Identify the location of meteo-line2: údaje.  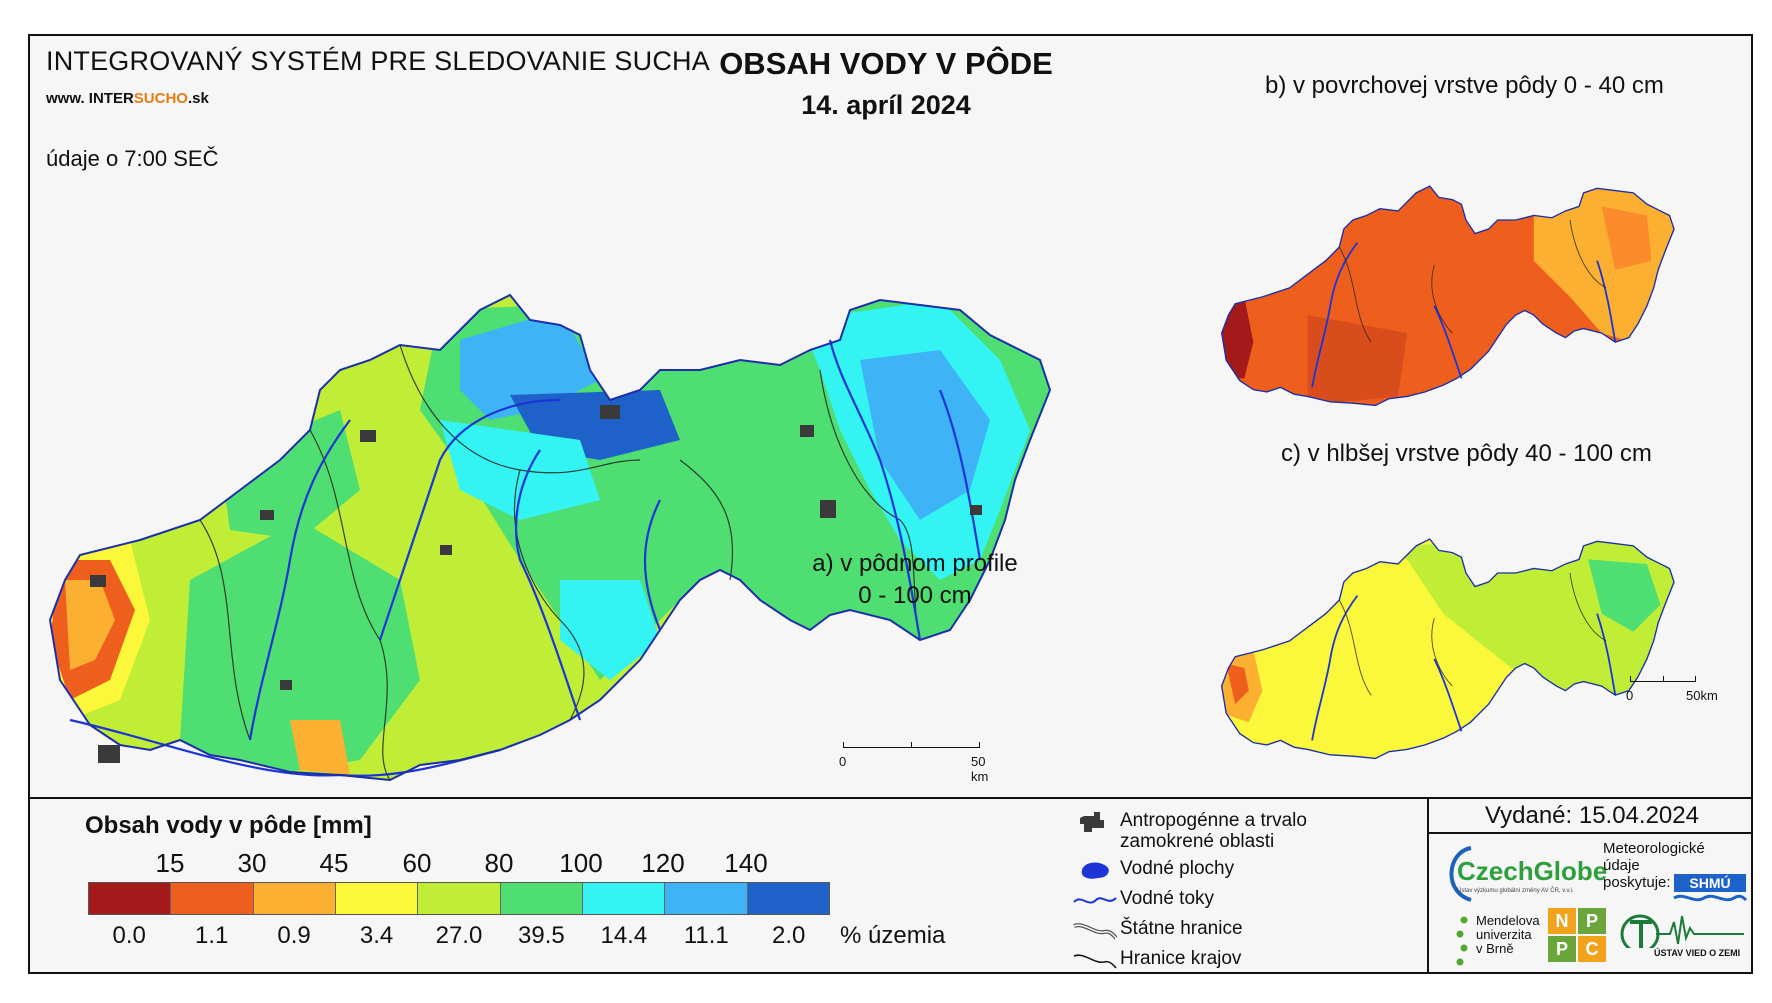
(1621, 865).